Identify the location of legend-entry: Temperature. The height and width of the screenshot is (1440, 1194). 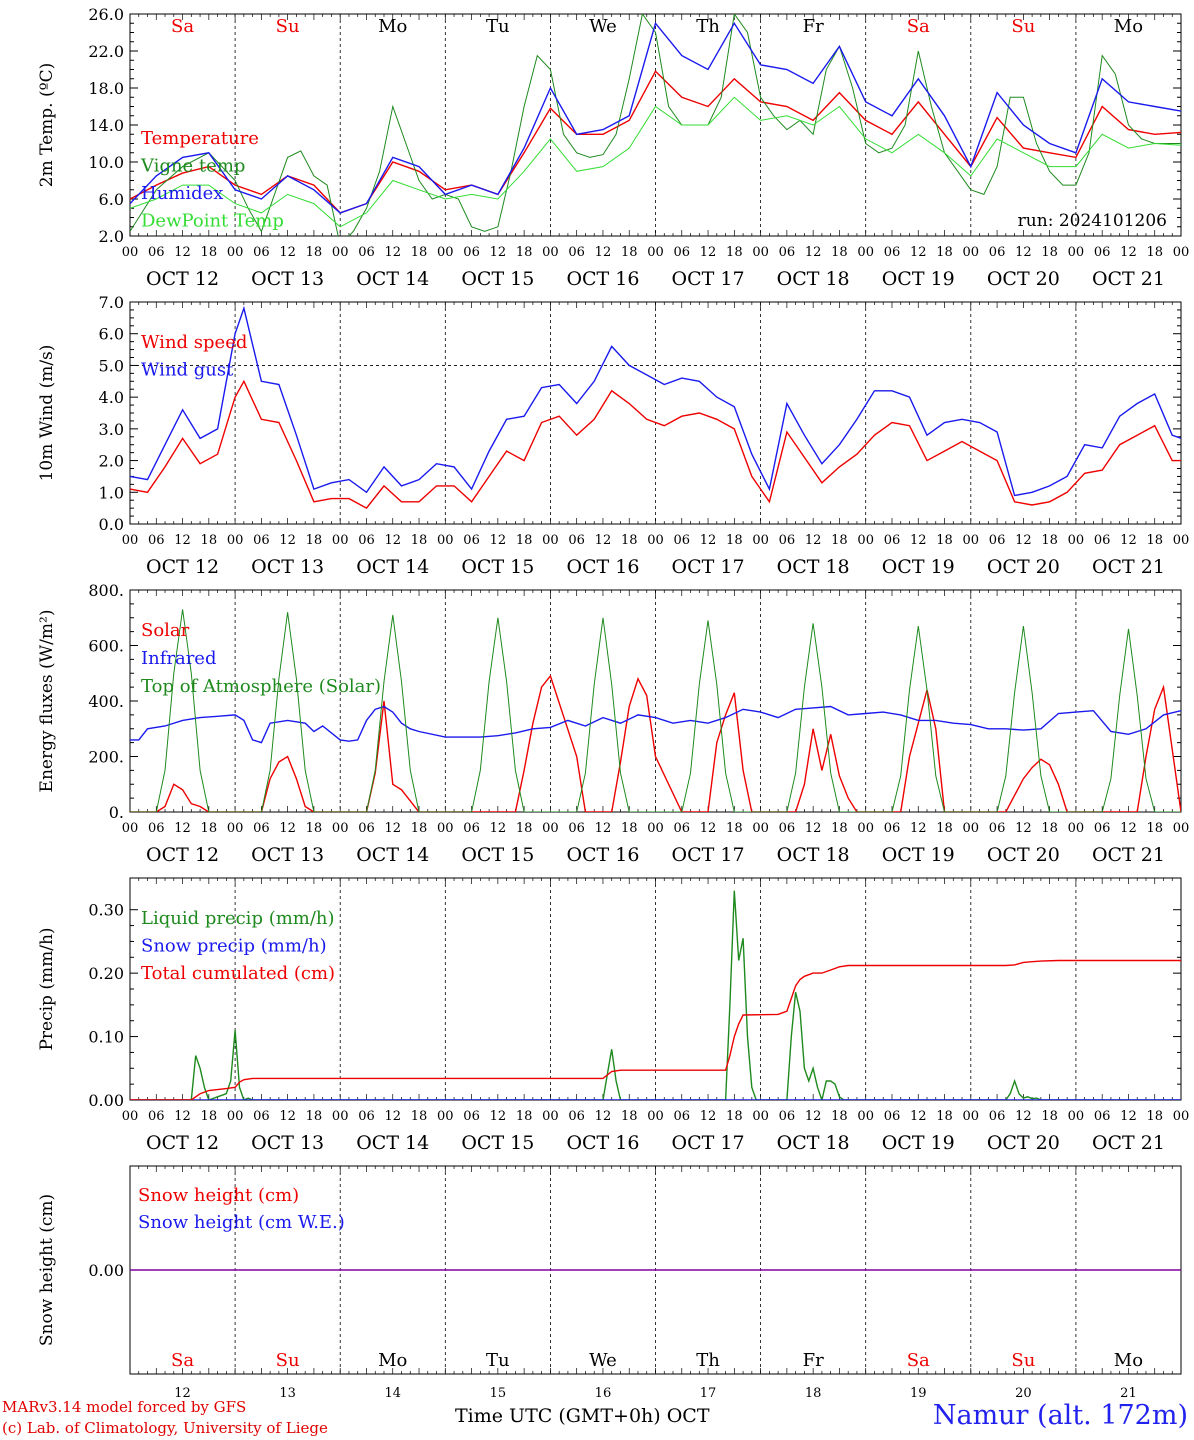
(200, 138).